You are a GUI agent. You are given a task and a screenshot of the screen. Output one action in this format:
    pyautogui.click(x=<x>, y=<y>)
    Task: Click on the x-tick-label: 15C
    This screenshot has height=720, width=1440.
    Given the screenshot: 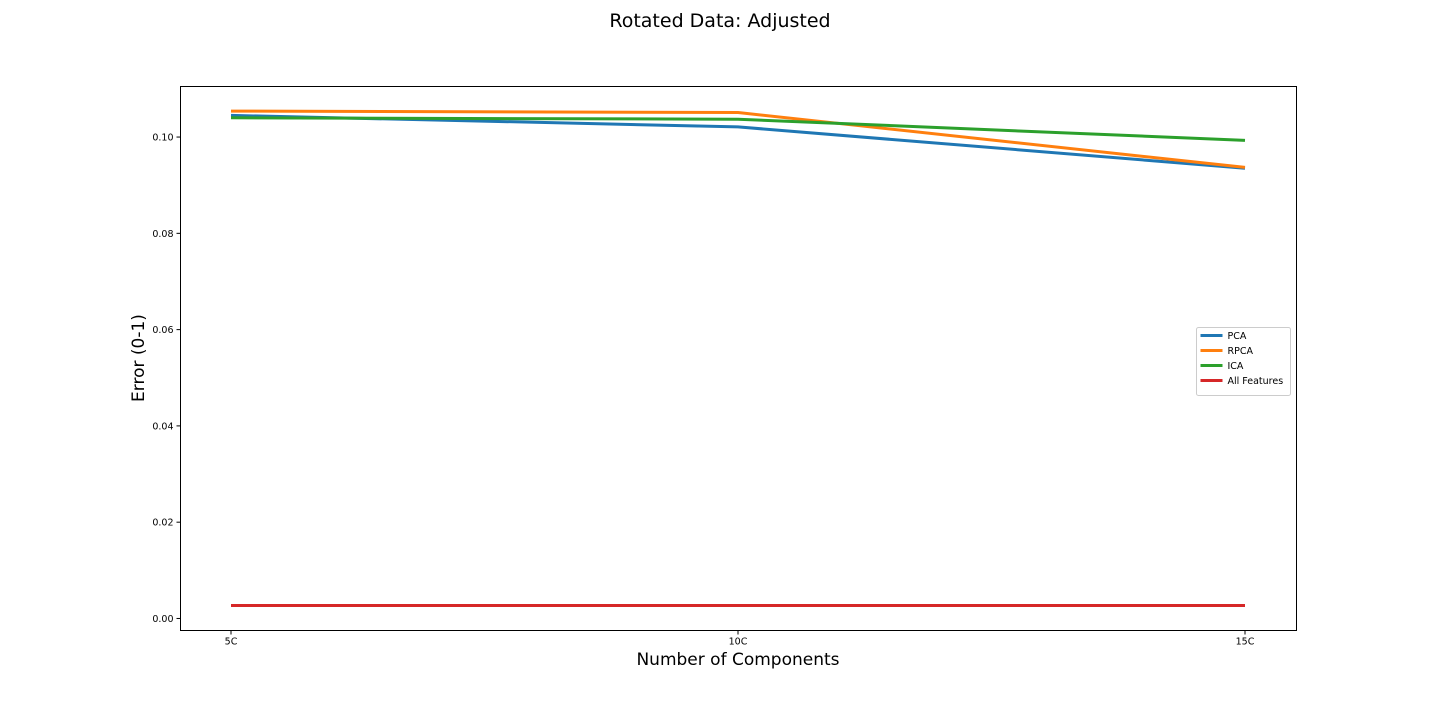 What is the action you would take?
    pyautogui.click(x=1245, y=642)
    